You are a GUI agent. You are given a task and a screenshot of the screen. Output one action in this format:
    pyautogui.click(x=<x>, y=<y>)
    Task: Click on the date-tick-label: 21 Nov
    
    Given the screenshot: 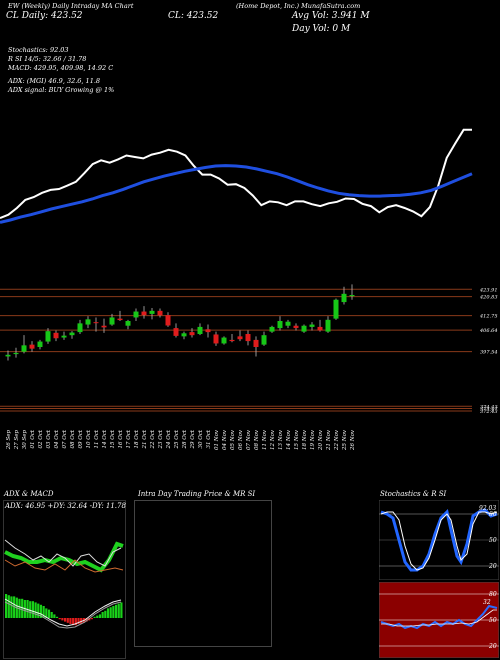 What is the action you would take?
    pyautogui.click(x=329, y=440)
    